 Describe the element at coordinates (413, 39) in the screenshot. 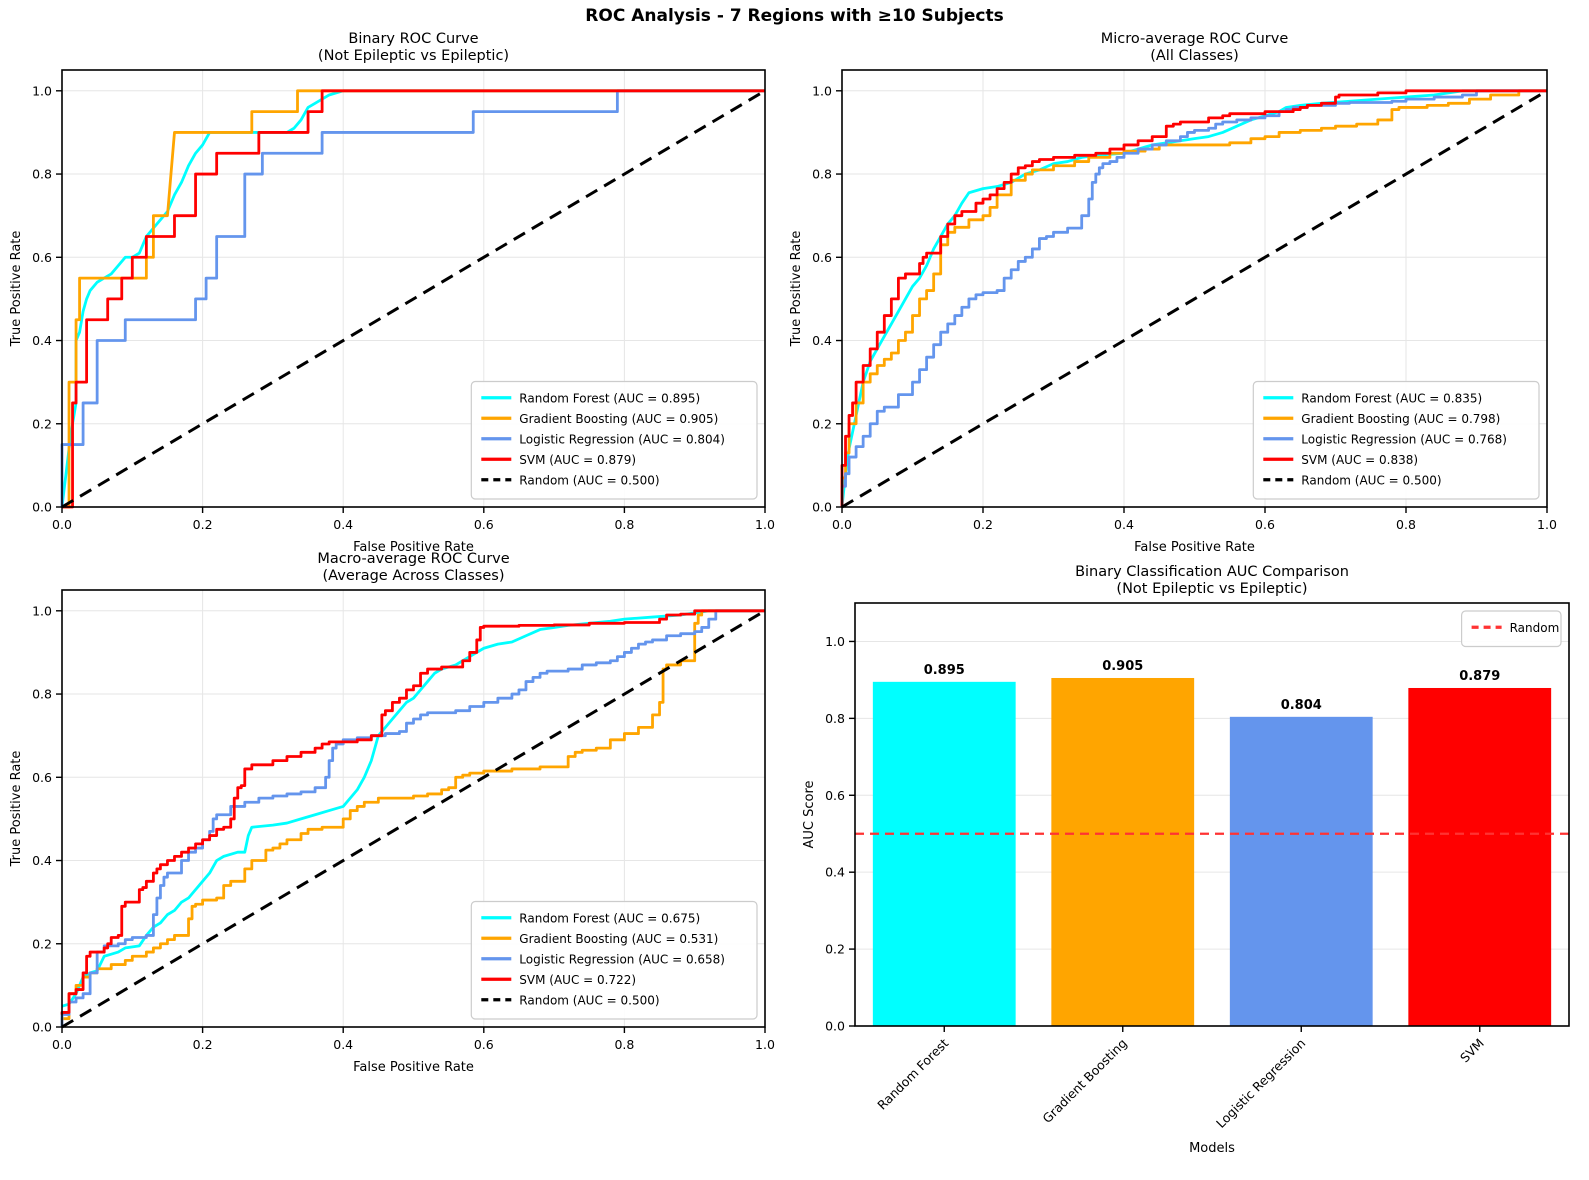

I see `panel-title: Binary ROC Curve` at that location.